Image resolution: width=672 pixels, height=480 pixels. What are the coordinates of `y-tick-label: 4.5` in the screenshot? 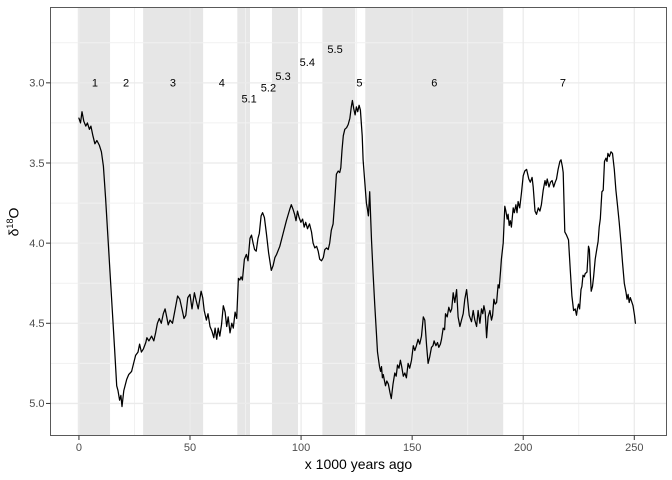 It's located at (36, 324).